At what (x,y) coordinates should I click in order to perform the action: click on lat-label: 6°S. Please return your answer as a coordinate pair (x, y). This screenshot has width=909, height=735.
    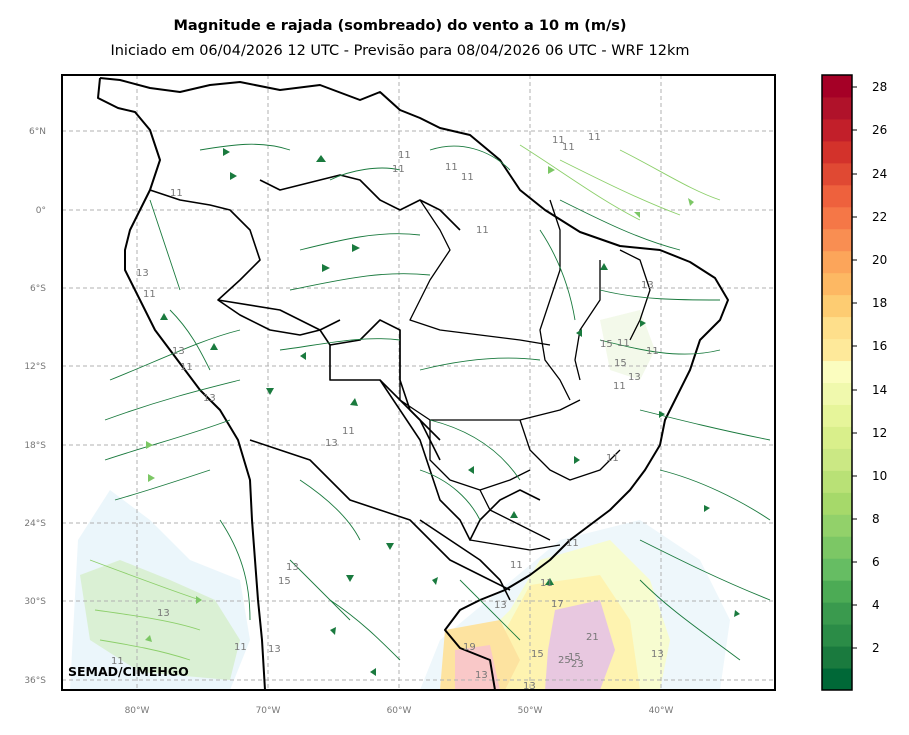
    Looking at the image, I should click on (38, 289).